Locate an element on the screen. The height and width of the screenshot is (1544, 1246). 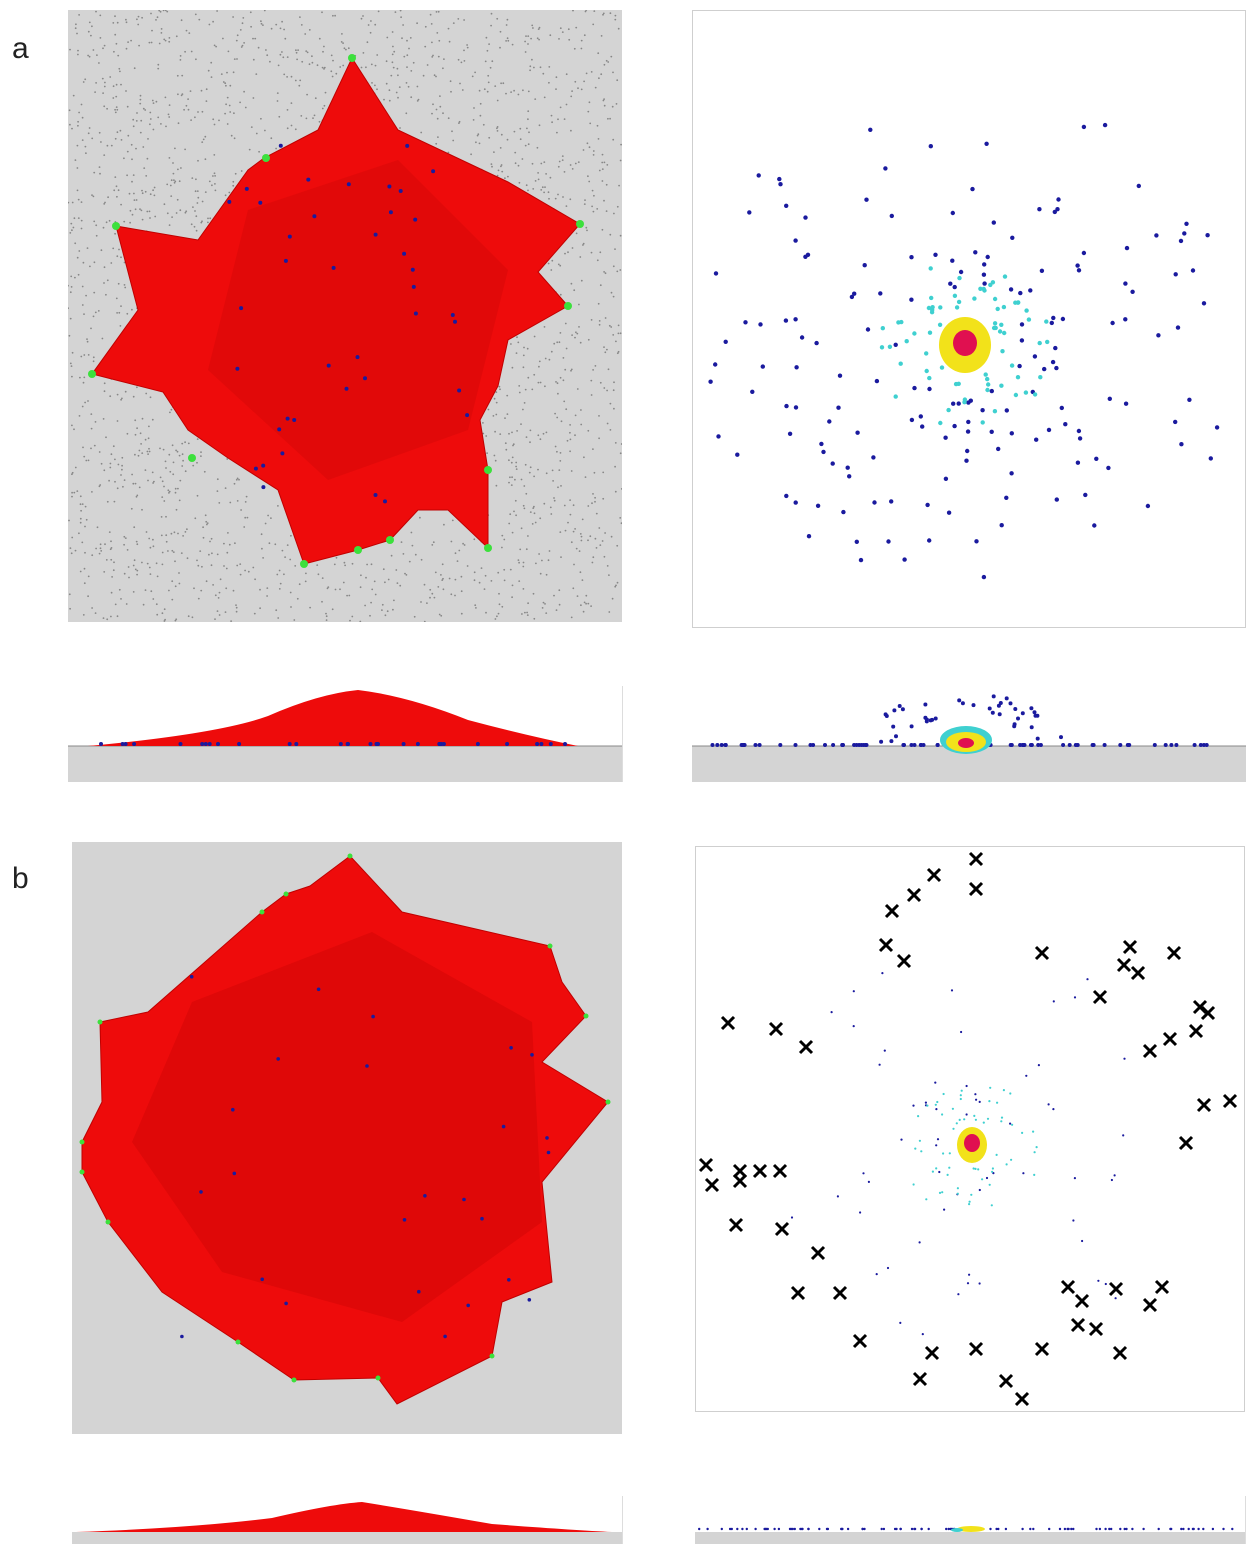
network-side-view-b is located at coordinates (347, 1520).